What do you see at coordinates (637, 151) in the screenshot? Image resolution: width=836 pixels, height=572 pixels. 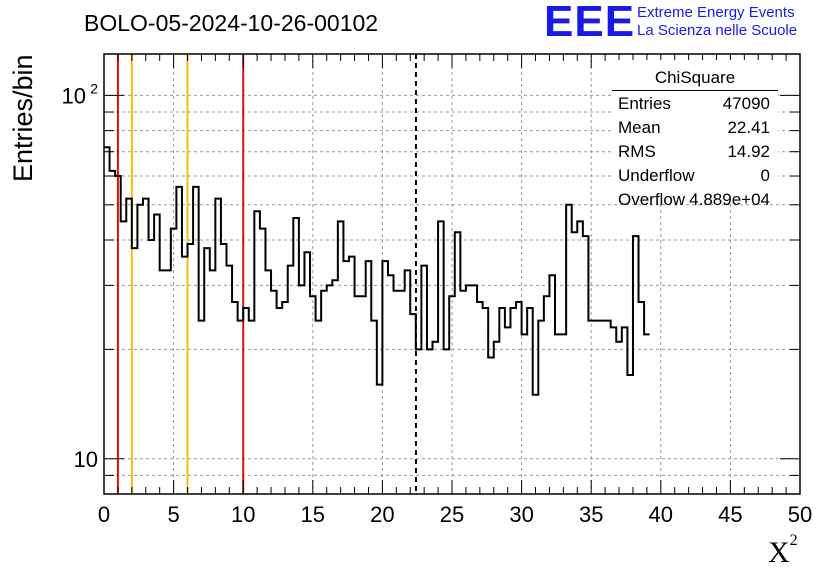 I see `stats-label: RMS` at bounding box center [637, 151].